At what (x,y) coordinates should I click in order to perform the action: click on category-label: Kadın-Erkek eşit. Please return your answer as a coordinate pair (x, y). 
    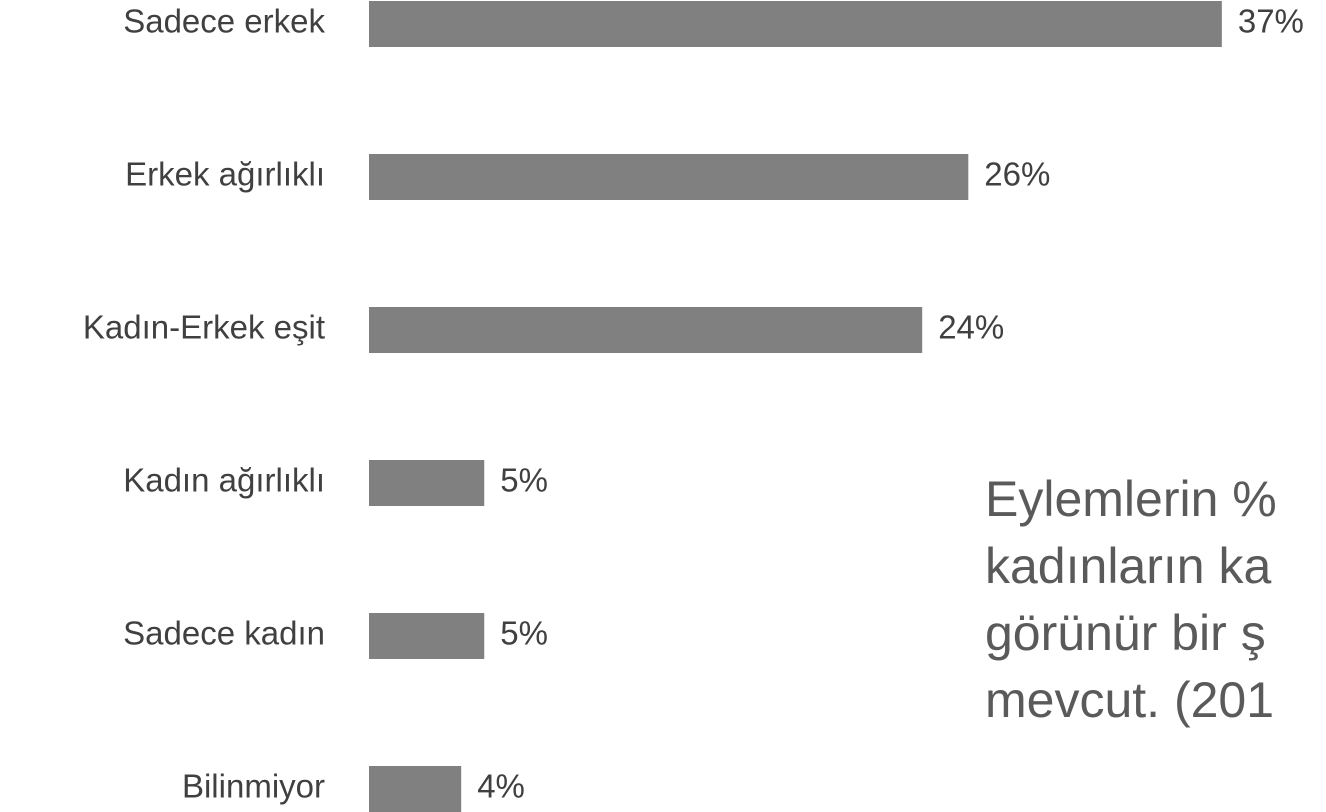
    Looking at the image, I should click on (204, 327).